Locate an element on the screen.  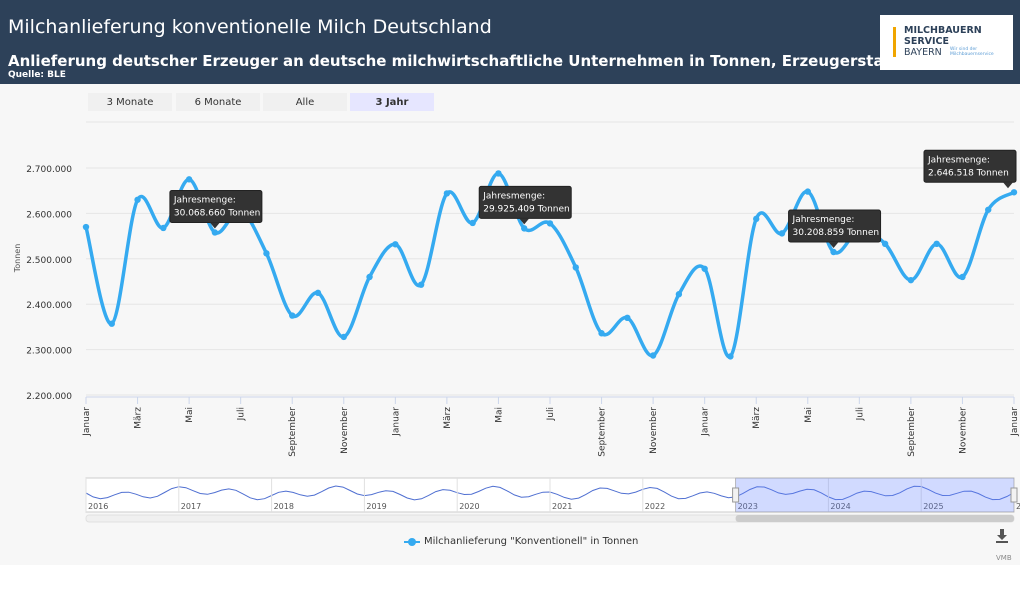
navigator-year-label: 2021 is located at coordinates (562, 506).